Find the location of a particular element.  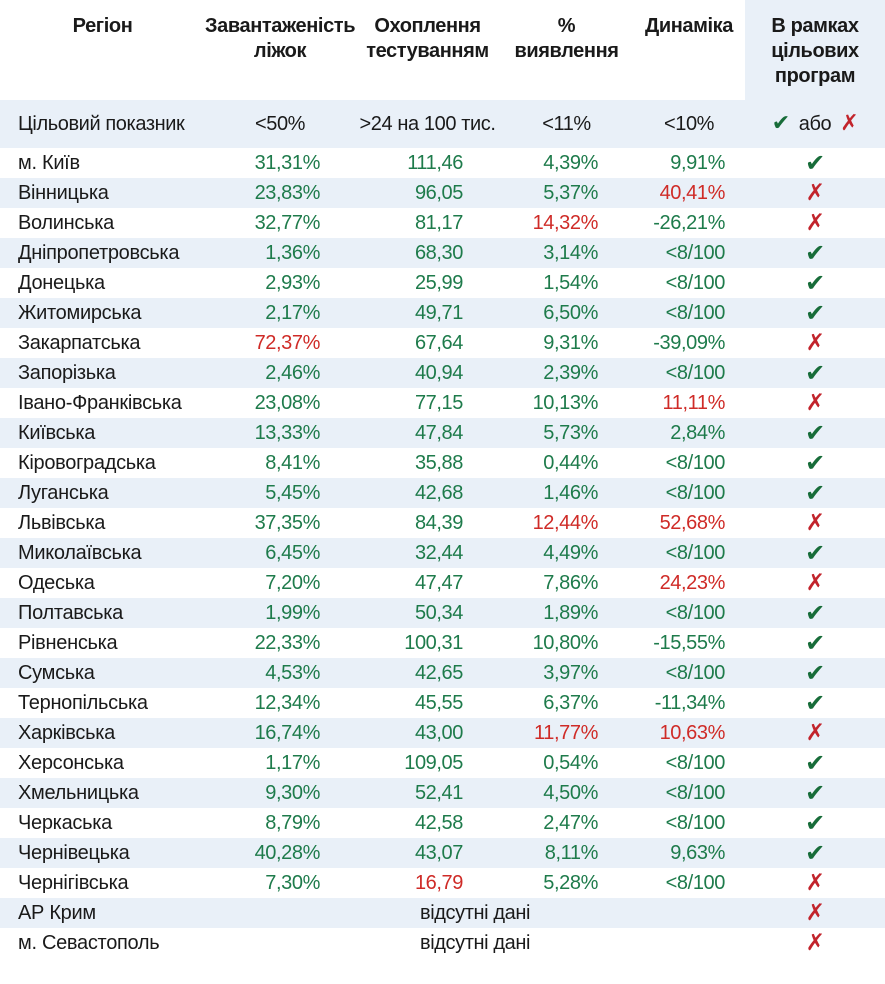

test-value: 43,00 is located at coordinates (438, 732).